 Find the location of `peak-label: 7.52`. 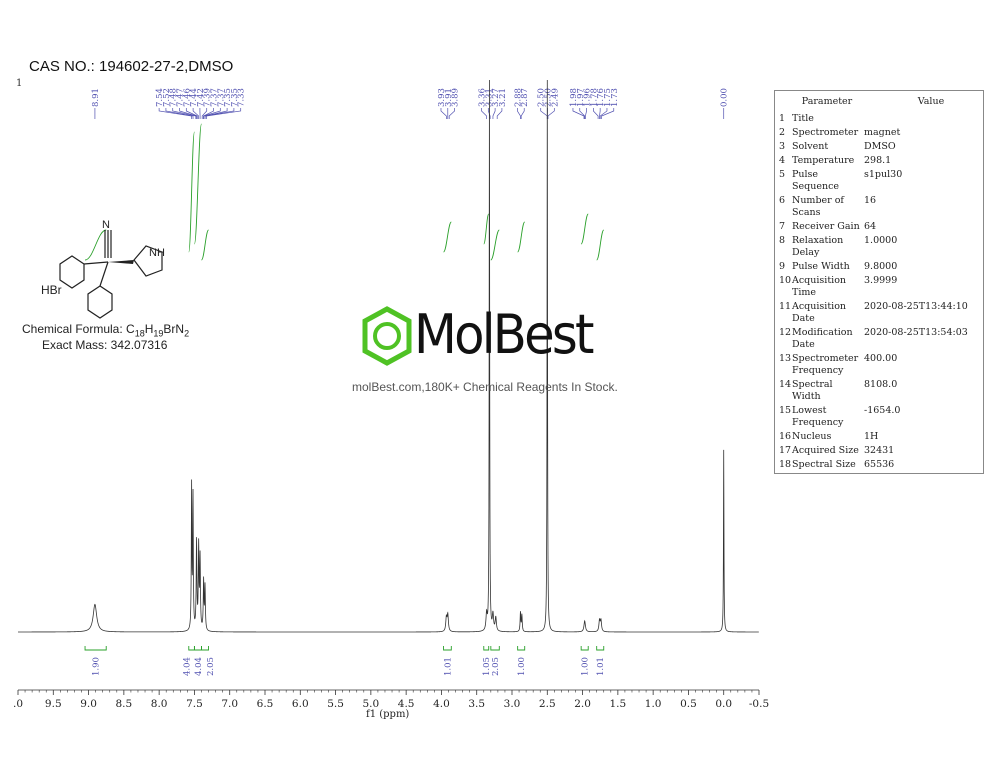

peak-label: 7.52 is located at coordinates (167, 97).